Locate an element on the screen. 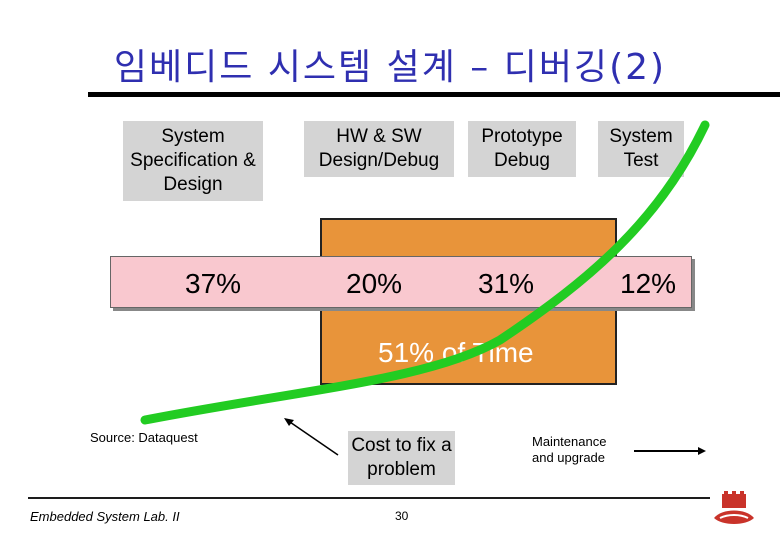  maintenance-label: Maintenance and upgrade is located at coordinates (569, 449).